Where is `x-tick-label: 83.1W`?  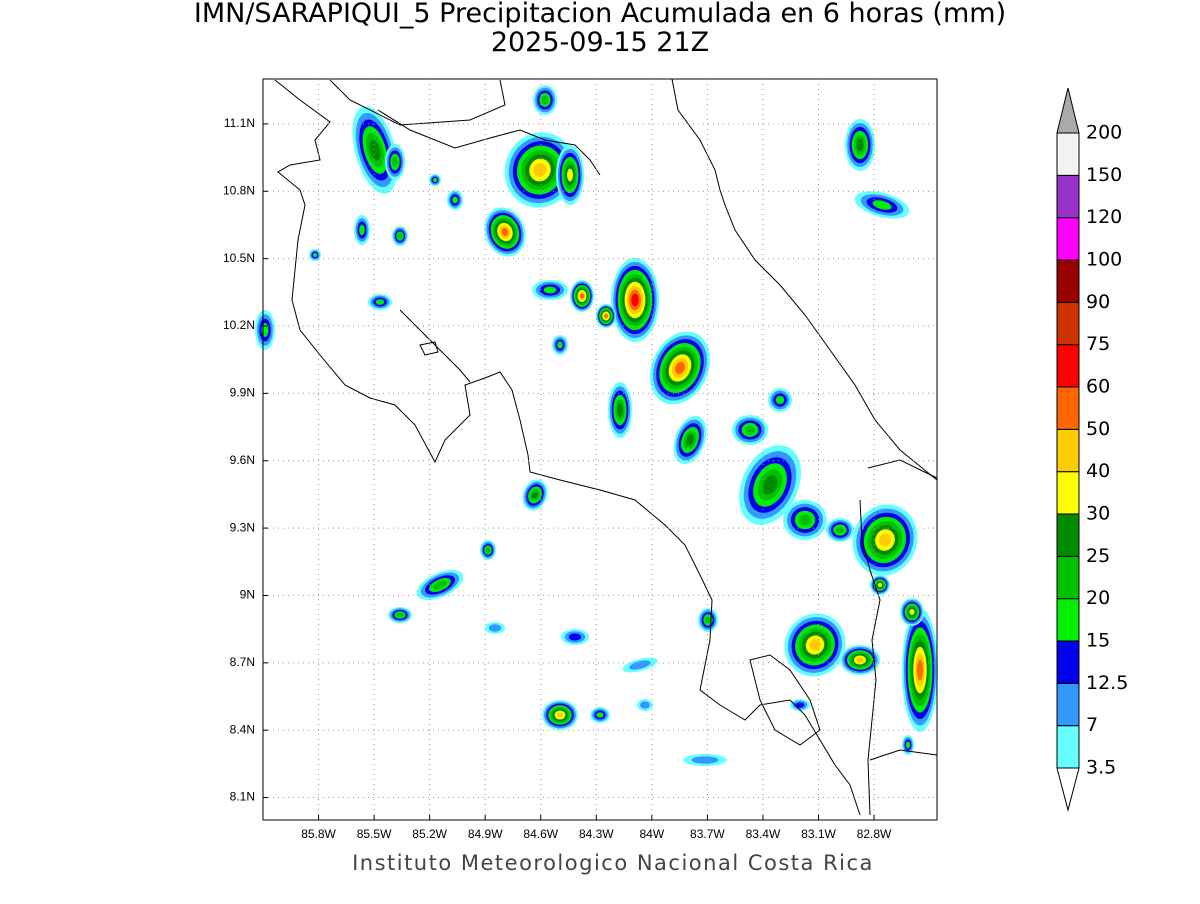 x-tick-label: 83.1W is located at coordinates (818, 834).